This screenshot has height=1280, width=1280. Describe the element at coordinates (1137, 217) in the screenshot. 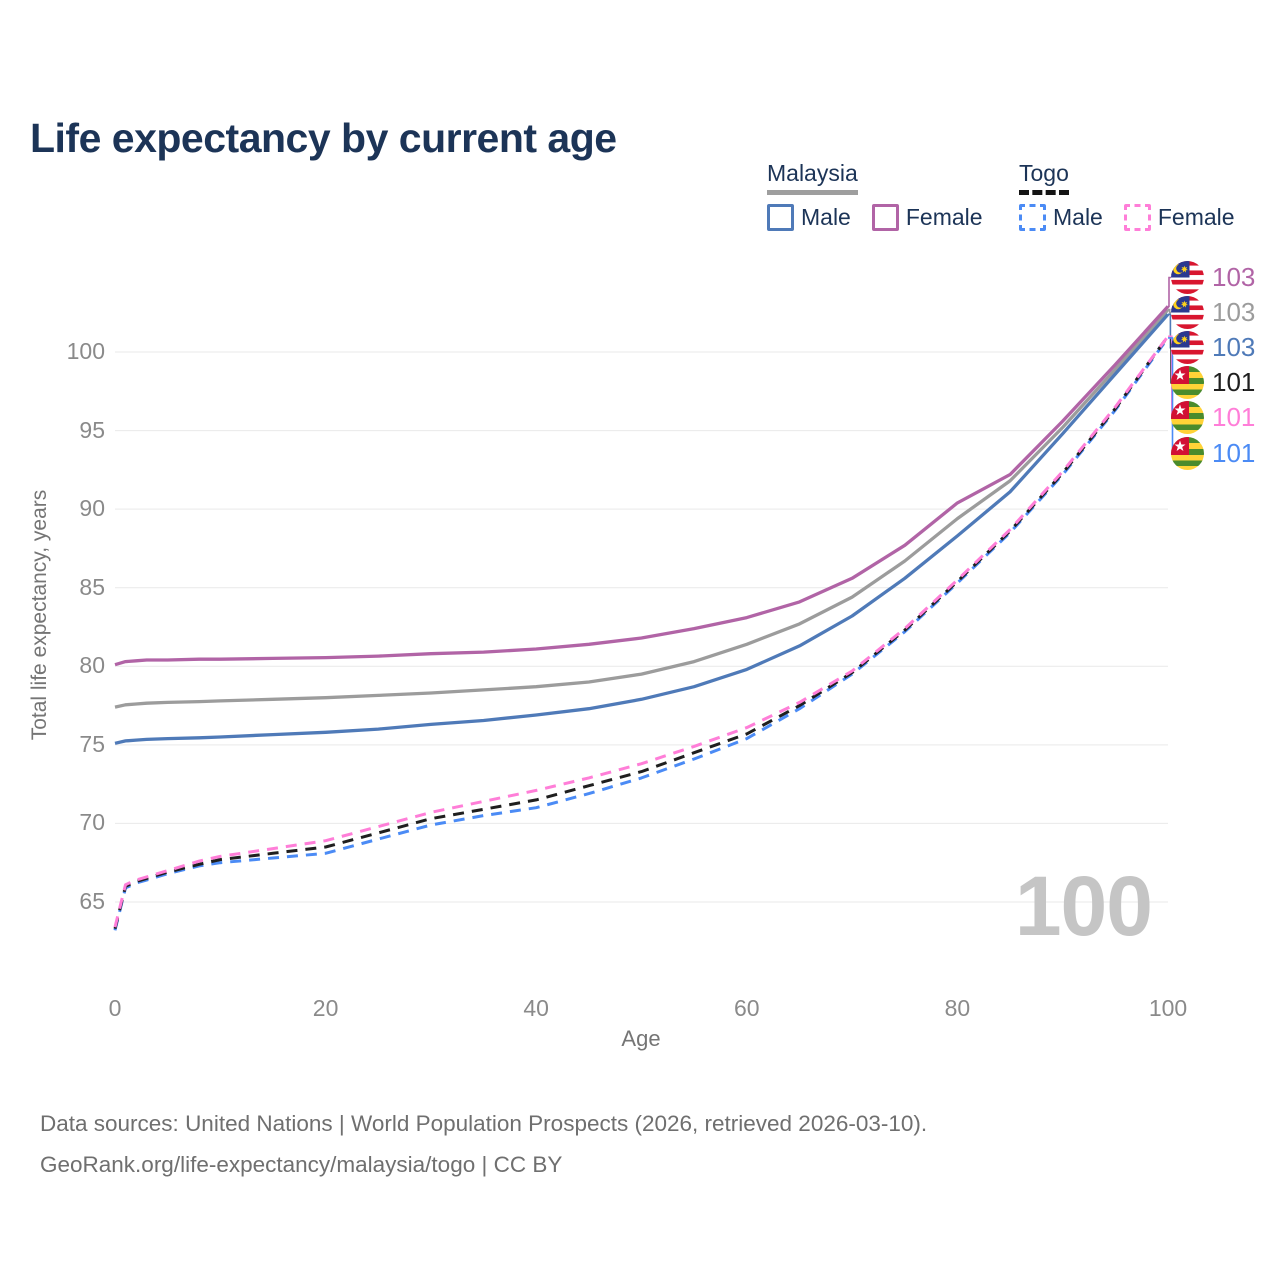

I see `togo-female-swatch-icon` at that location.